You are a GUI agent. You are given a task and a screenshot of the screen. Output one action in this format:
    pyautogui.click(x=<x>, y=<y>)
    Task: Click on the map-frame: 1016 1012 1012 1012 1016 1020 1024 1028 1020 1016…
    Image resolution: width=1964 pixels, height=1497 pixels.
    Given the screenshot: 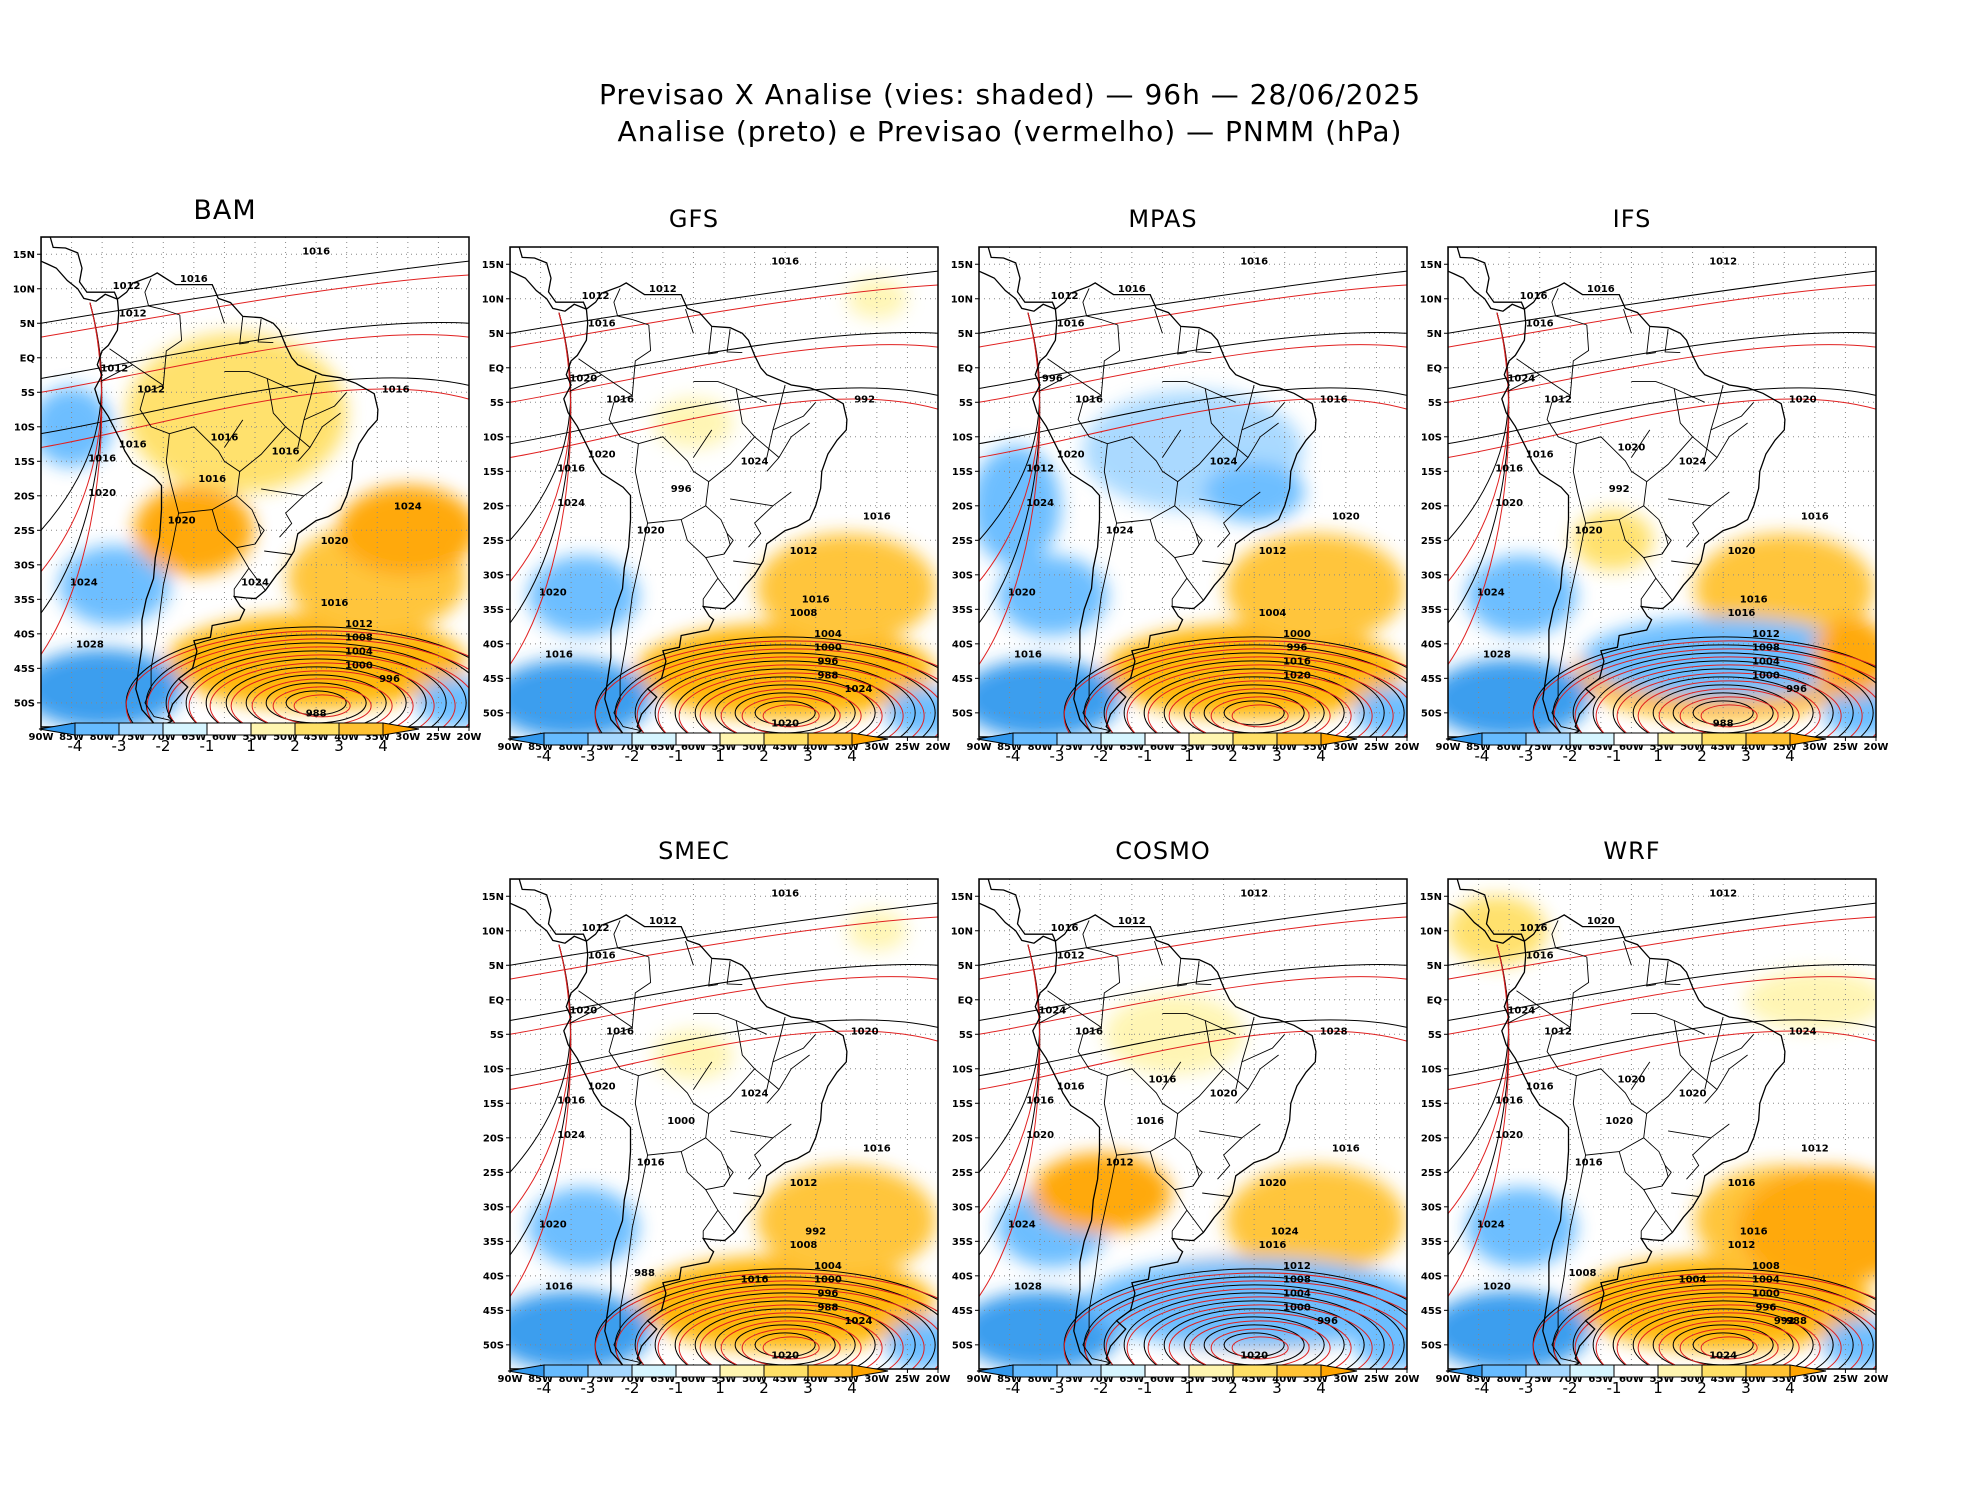 What is the action you would take?
    pyautogui.click(x=247, y=489)
    